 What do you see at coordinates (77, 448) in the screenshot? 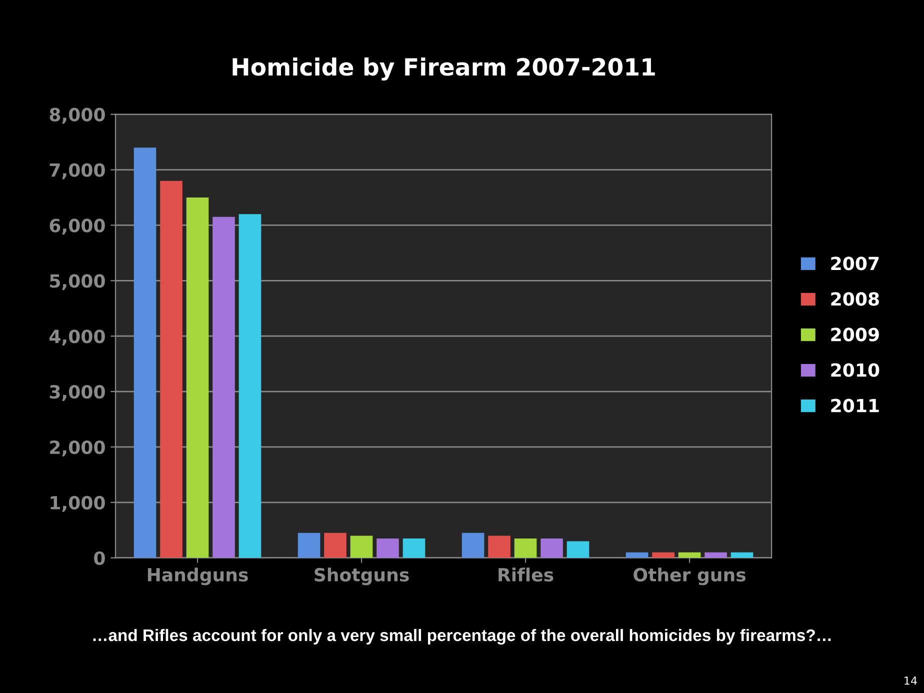
I see `y-tick-label: 2,000` at bounding box center [77, 448].